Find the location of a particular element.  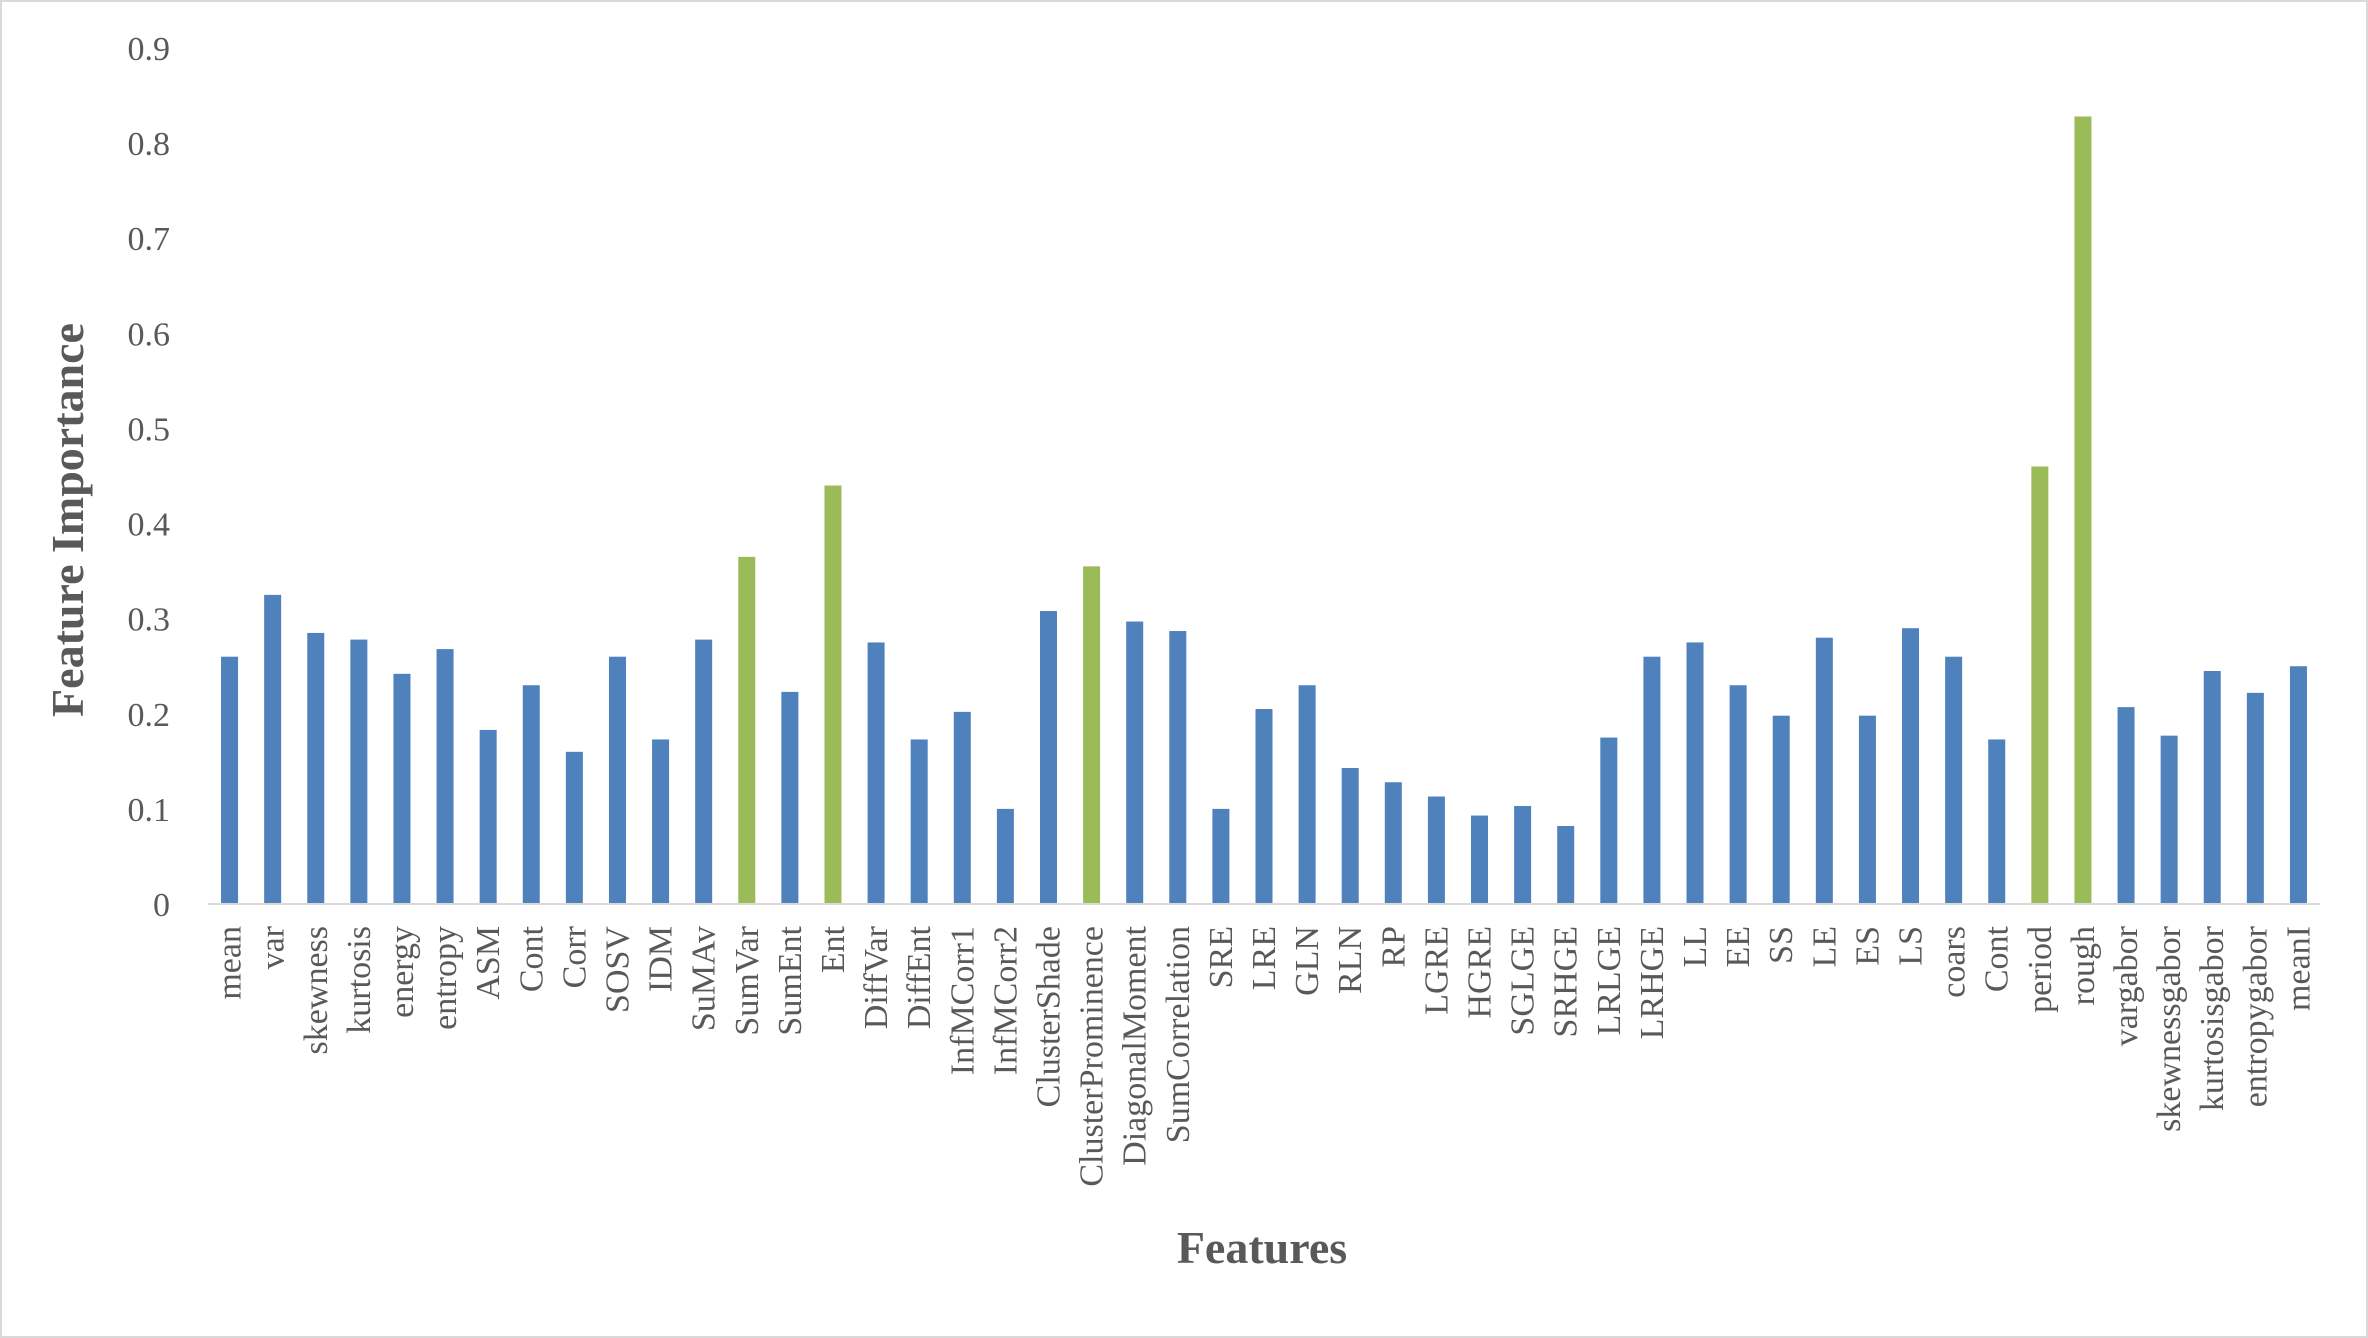

bar-kurtosisgabor is located at coordinates (2212, 787).